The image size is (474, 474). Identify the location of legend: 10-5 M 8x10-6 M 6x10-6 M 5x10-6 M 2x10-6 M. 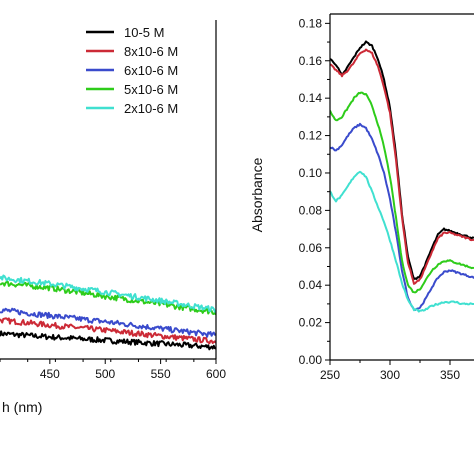
(132, 70).